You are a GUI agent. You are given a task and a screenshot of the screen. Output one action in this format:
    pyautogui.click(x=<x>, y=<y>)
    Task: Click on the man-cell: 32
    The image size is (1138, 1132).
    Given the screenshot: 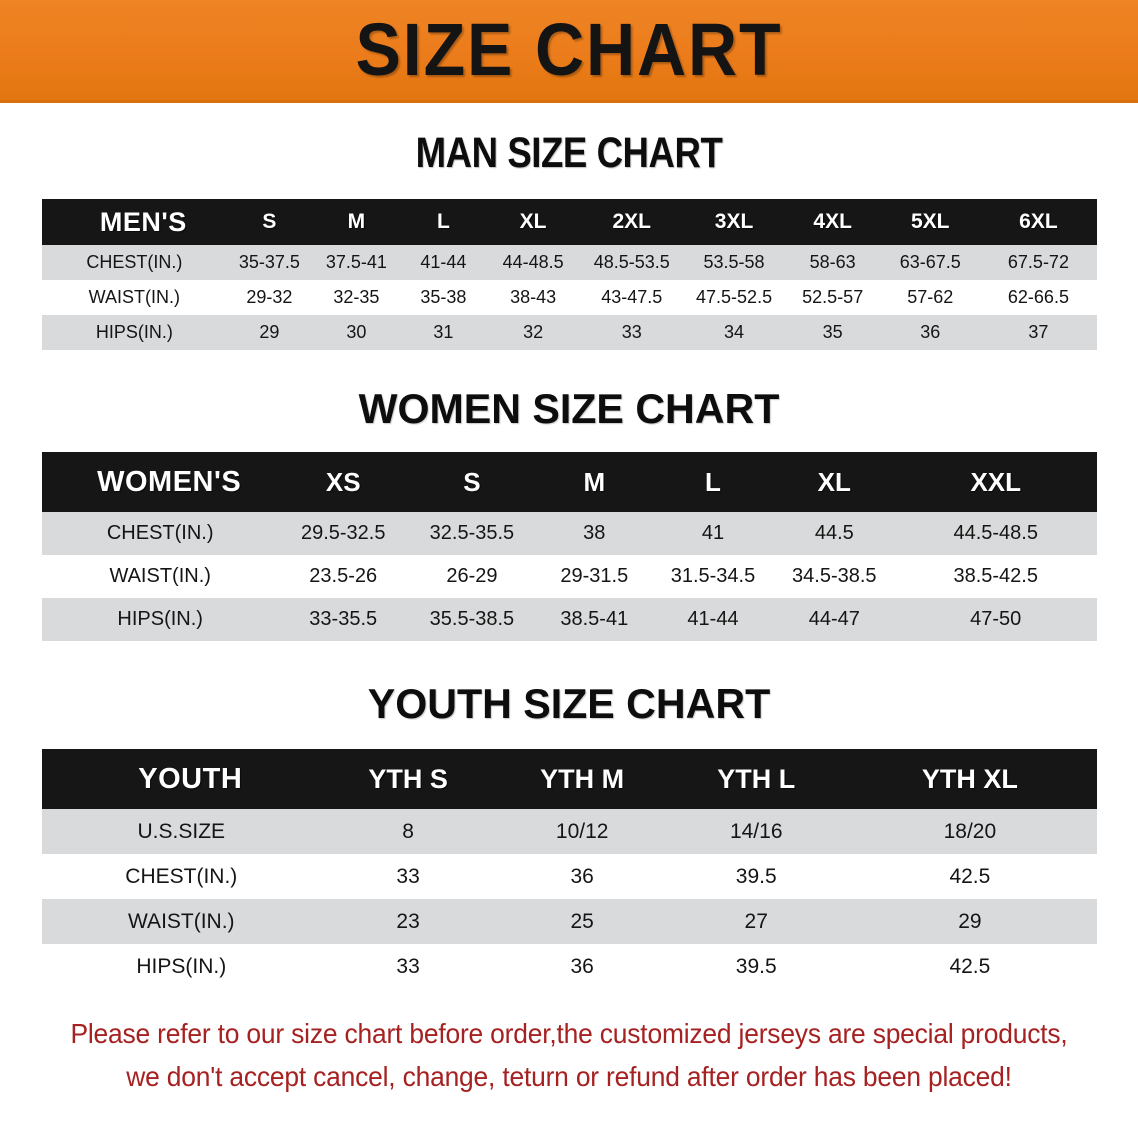 What is the action you would take?
    pyautogui.click(x=533, y=332)
    